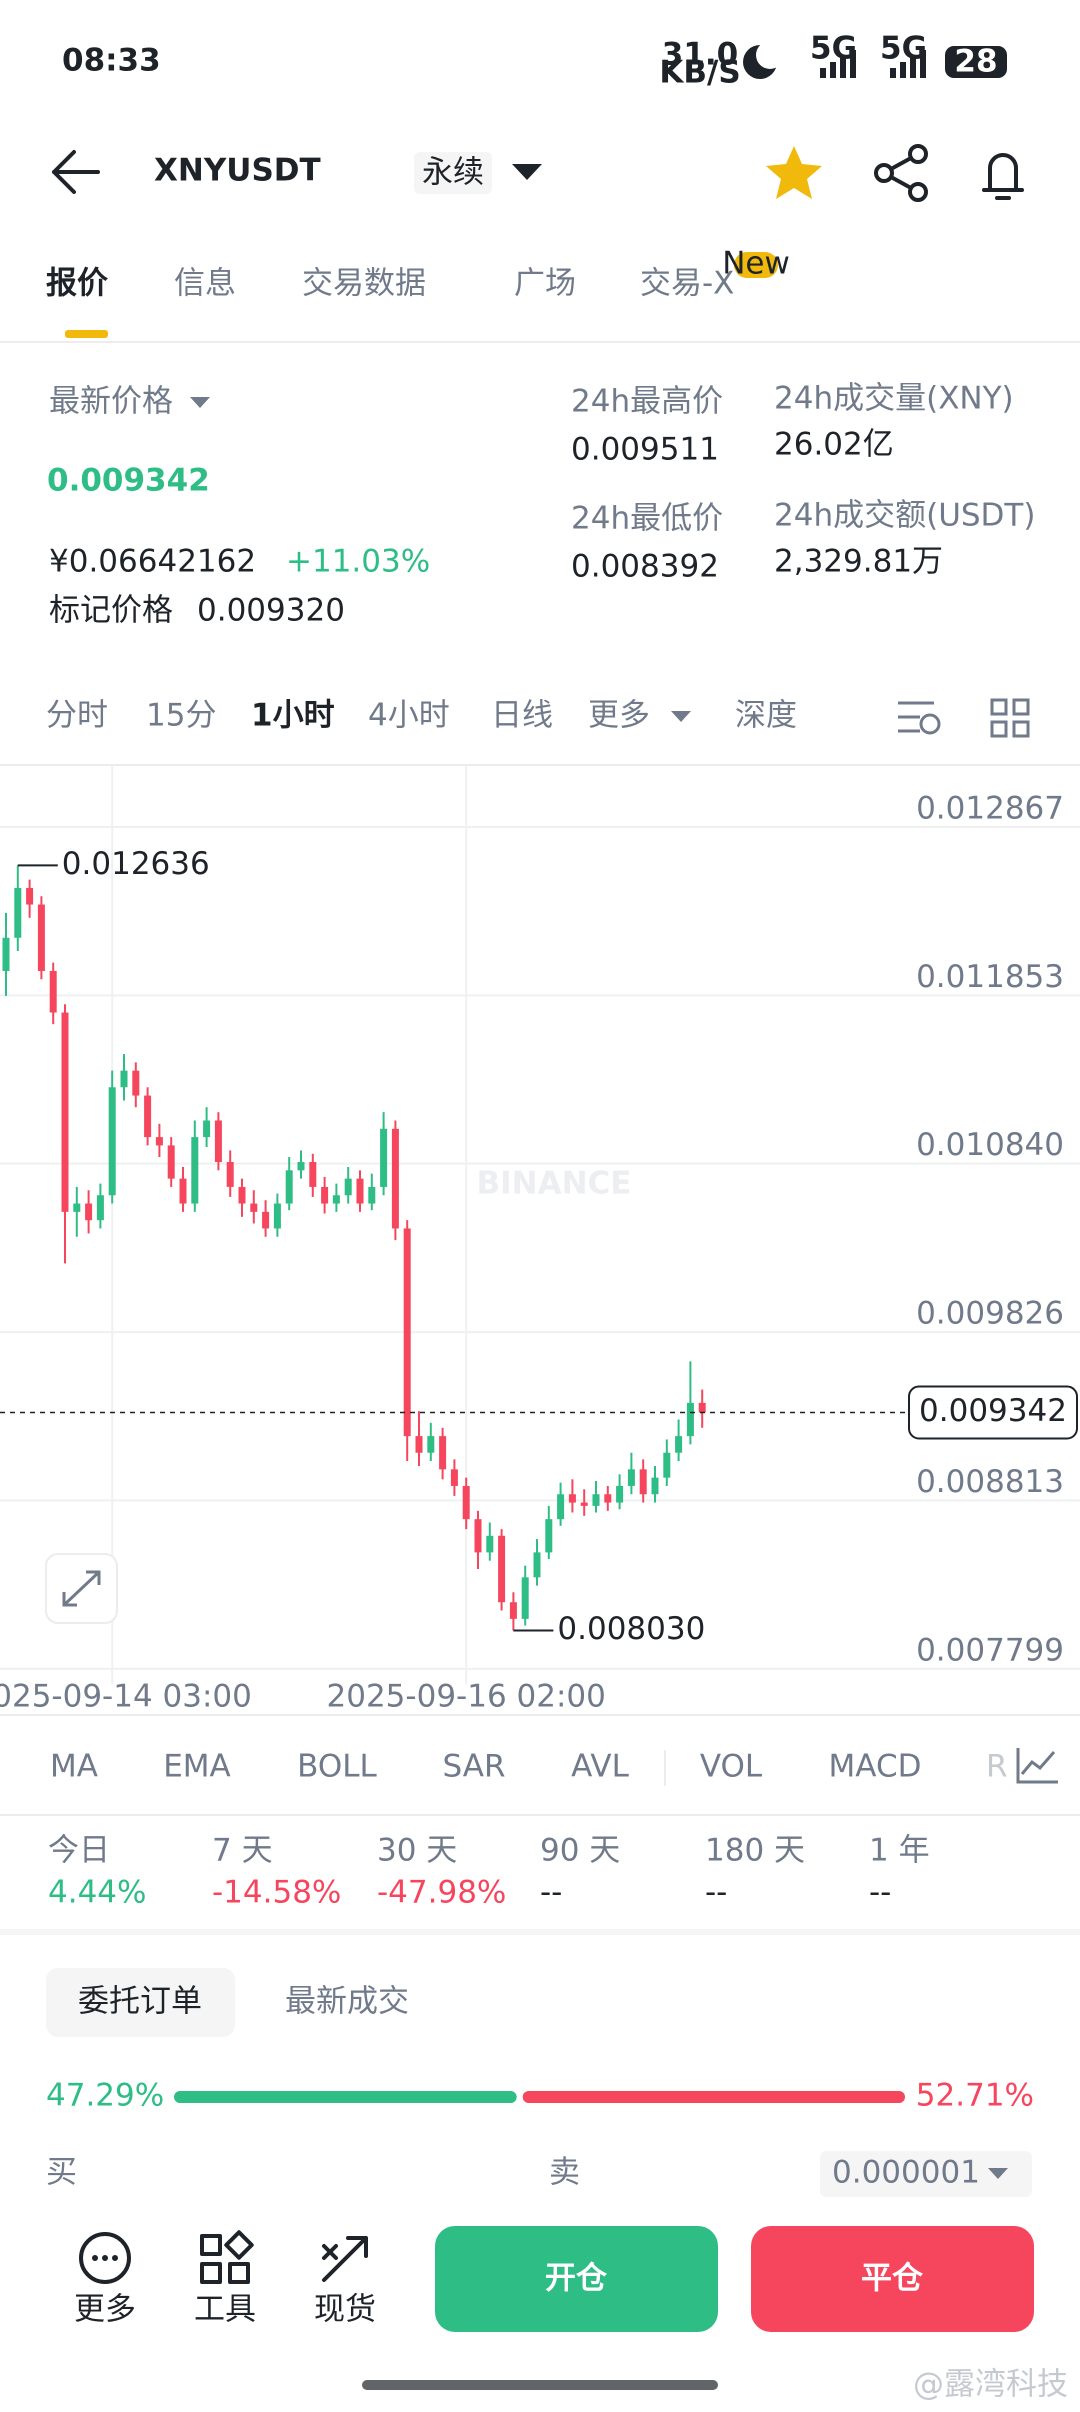  I want to click on tab: 信息, so click(205, 284).